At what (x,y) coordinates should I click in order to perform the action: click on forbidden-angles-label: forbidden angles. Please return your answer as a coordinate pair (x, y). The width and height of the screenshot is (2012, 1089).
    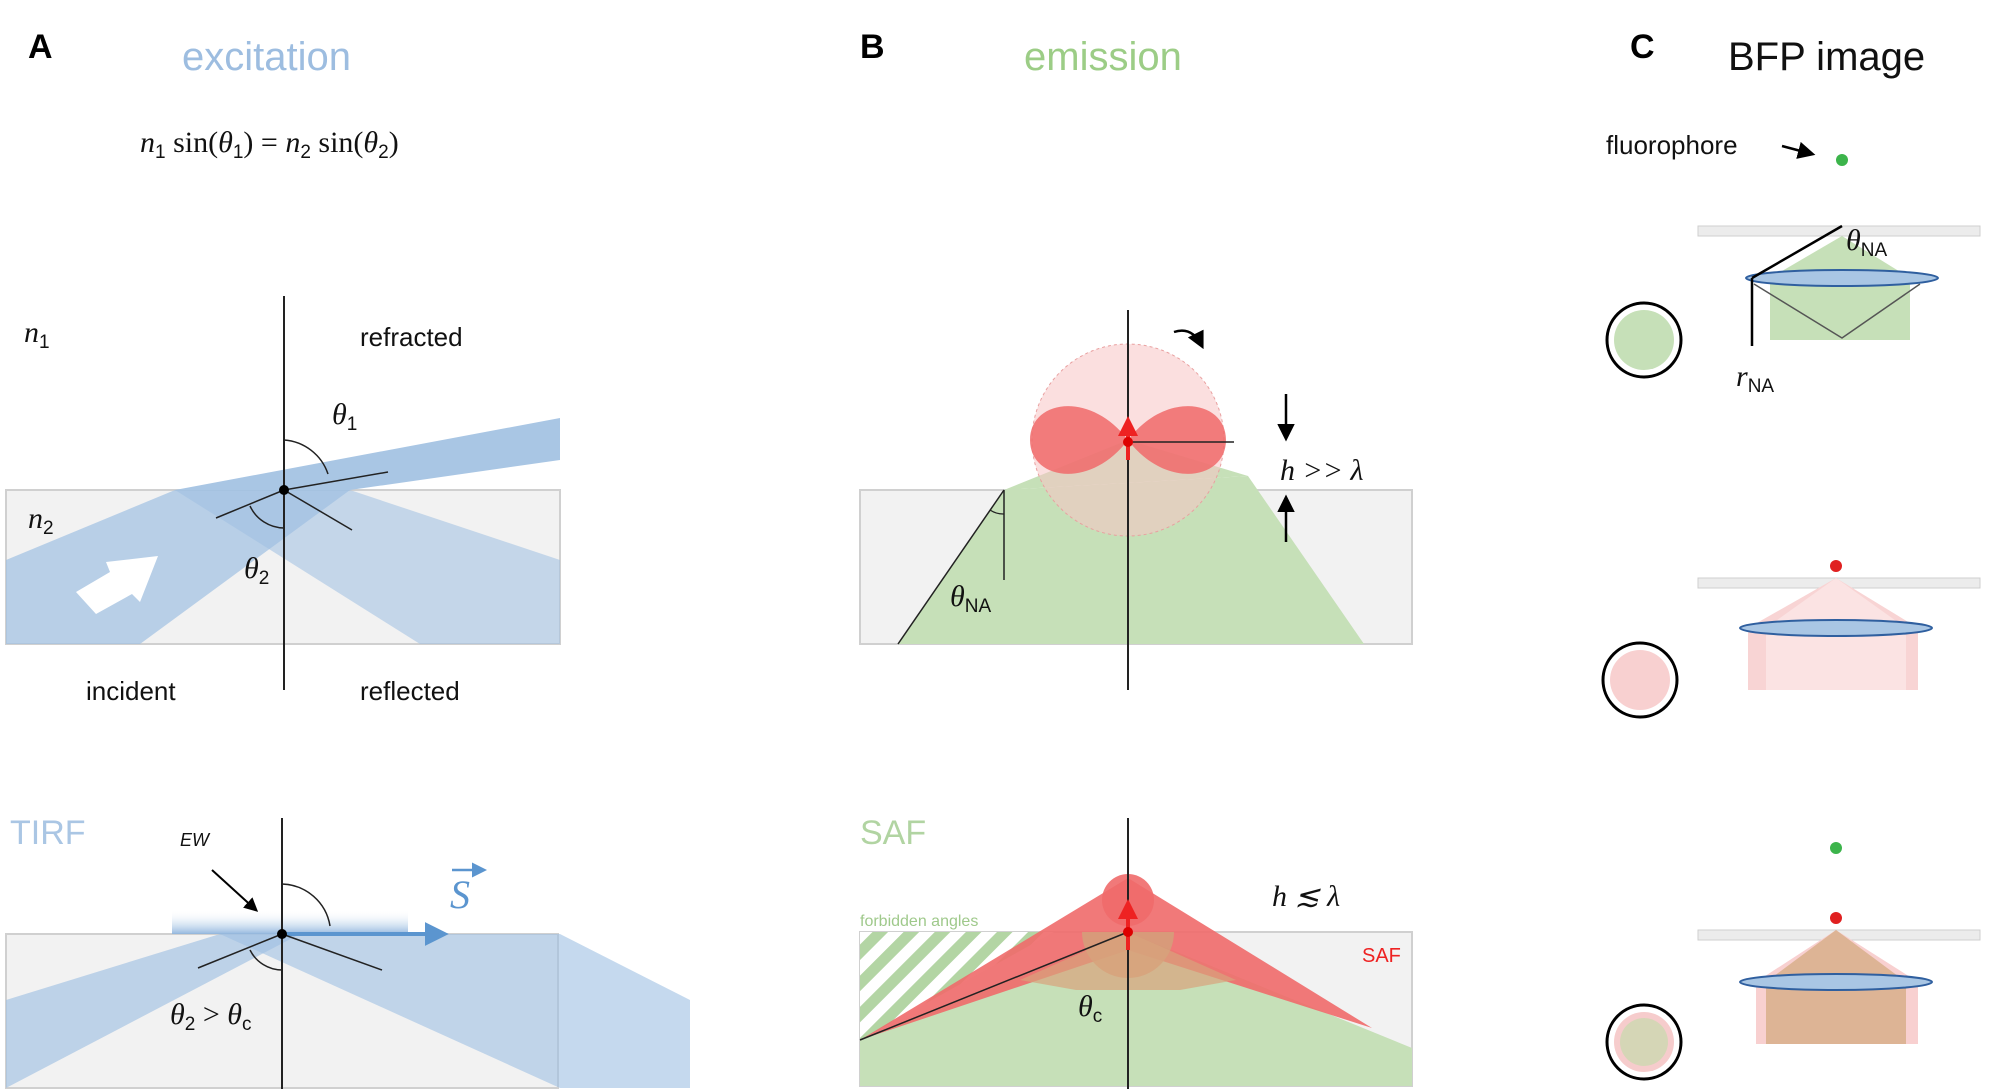
    Looking at the image, I should click on (919, 921).